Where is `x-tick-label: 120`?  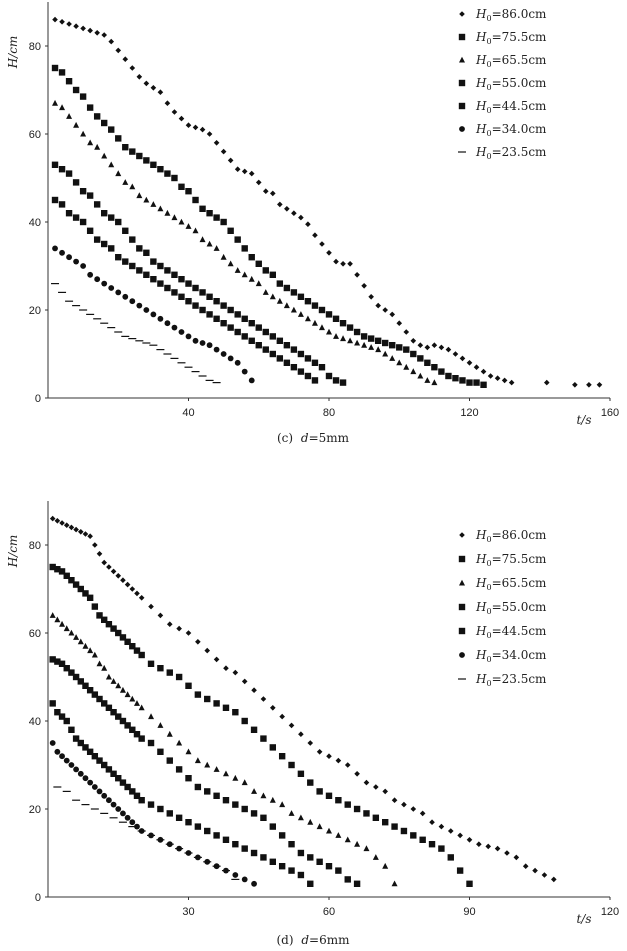
x-tick-label: 120 is located at coordinates (610, 912).